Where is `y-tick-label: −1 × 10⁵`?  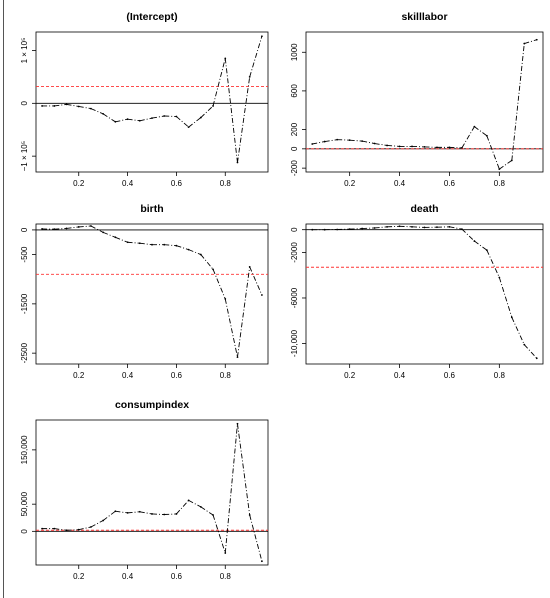
y-tick-label: −1 × 10⁵ is located at coordinates (24, 156).